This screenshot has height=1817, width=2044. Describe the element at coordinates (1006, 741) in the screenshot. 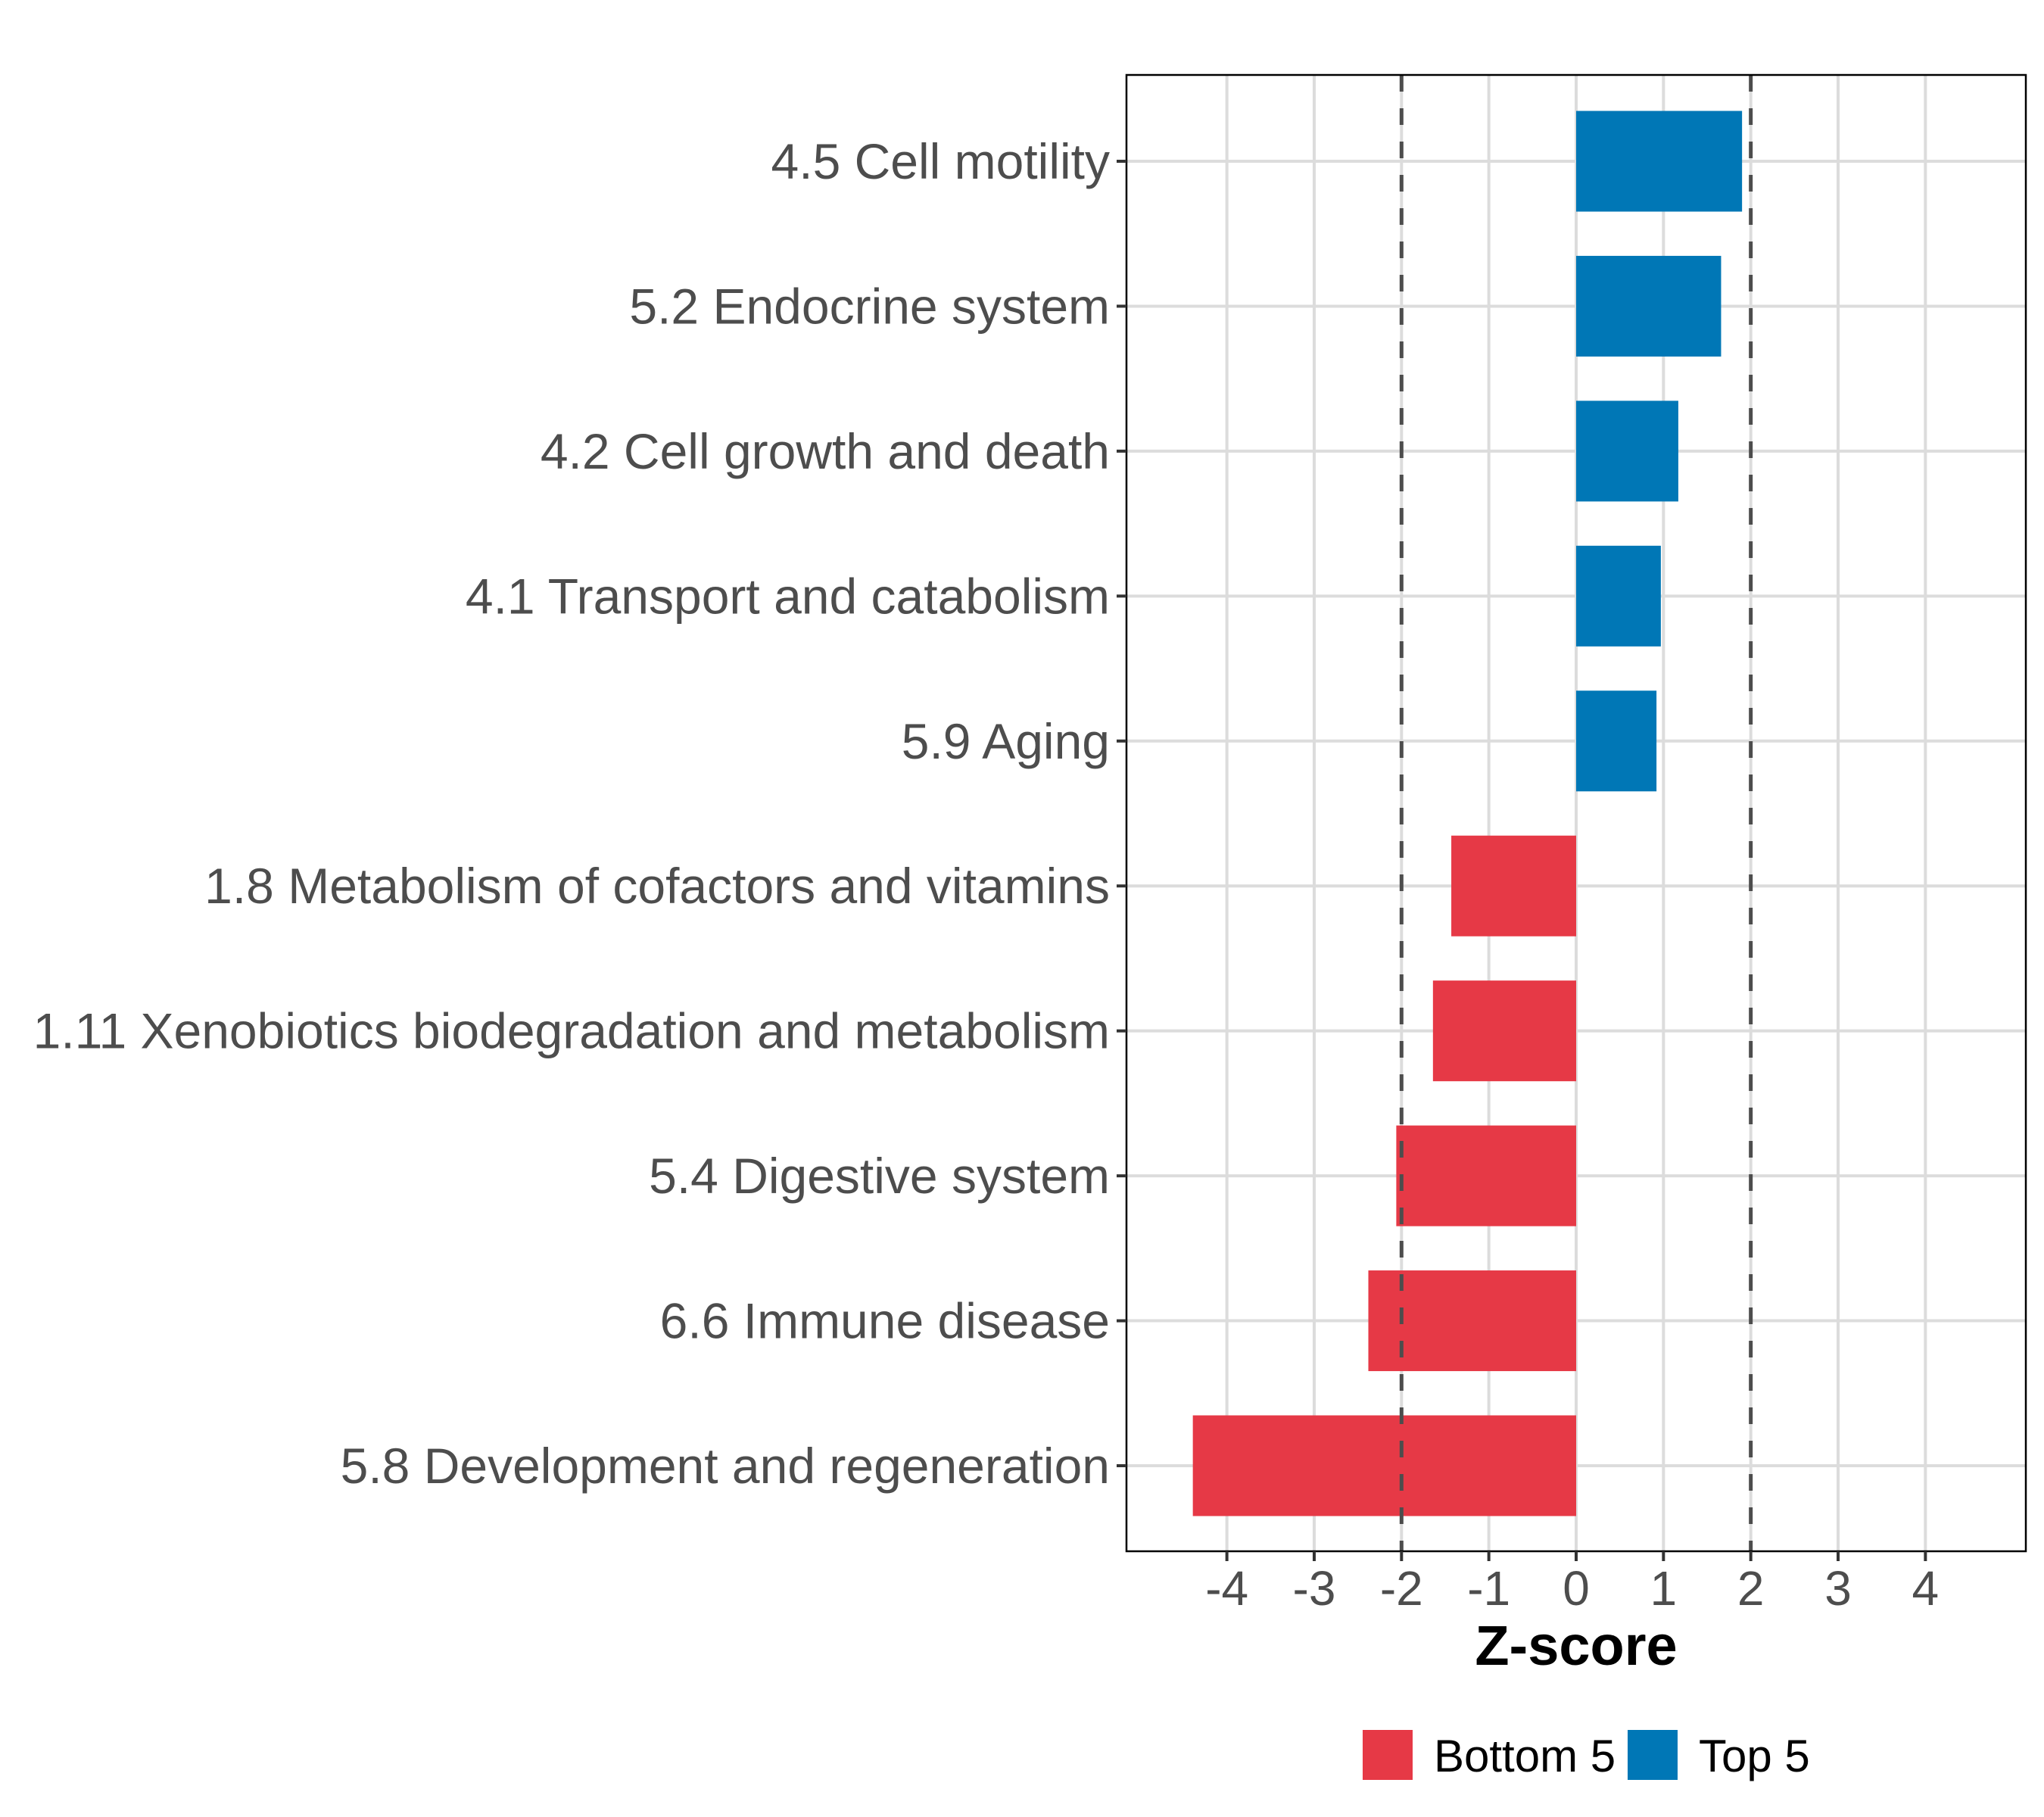

I see `y-tick-label: 5.9 Aging` at that location.